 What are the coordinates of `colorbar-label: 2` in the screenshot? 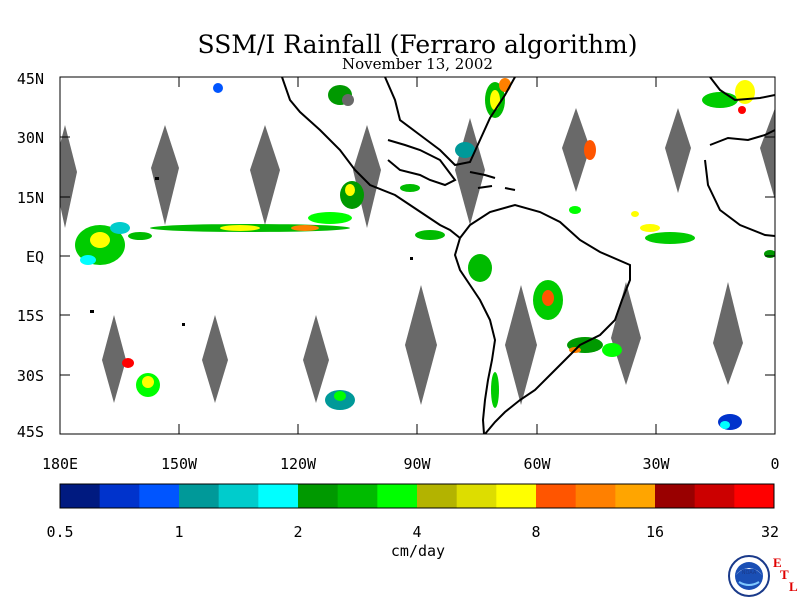 It's located at (298, 532).